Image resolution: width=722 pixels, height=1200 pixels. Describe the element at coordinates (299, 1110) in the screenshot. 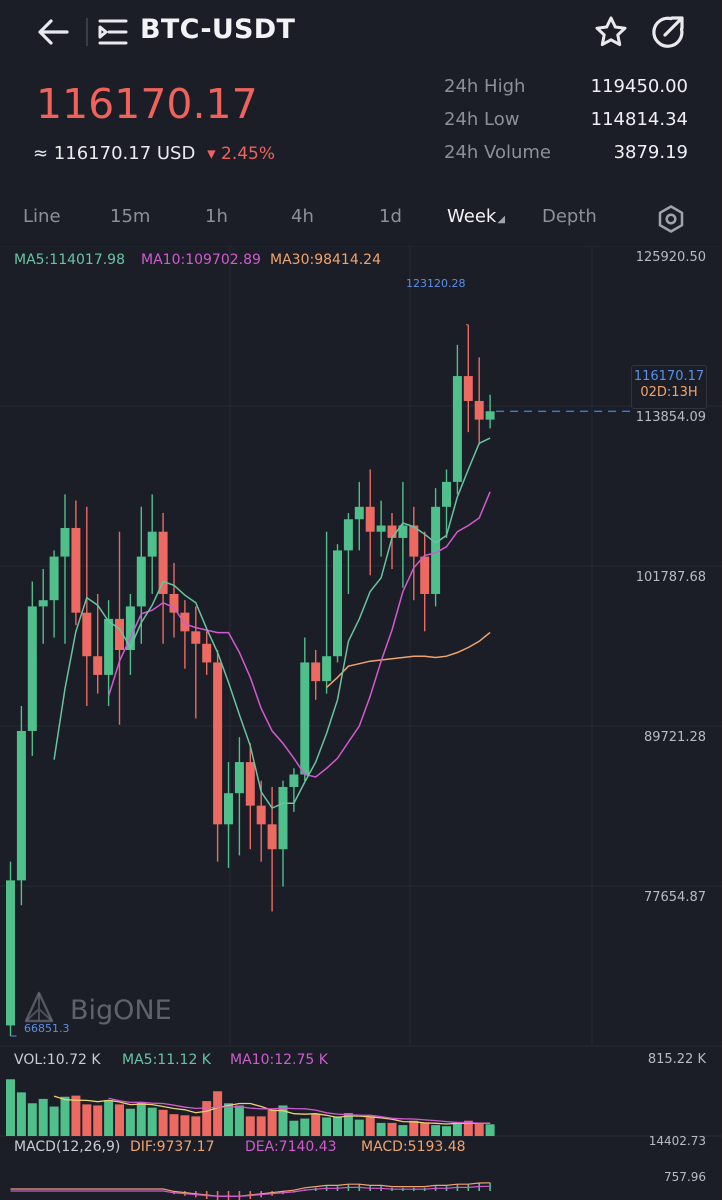

I see `vol-ma10-line` at that location.